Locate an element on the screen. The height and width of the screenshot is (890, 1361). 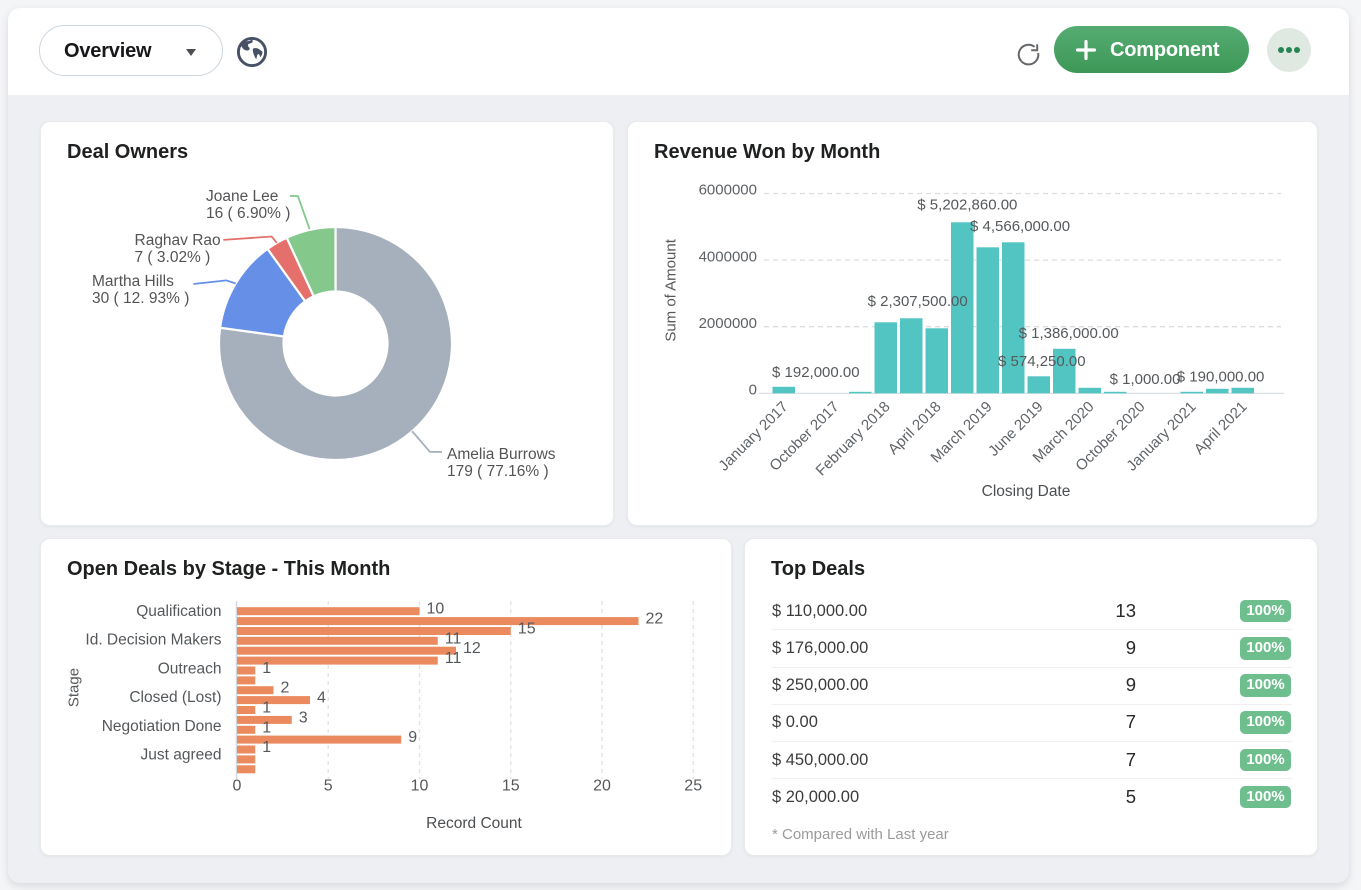
svg-text: 25 is located at coordinates (693, 786).